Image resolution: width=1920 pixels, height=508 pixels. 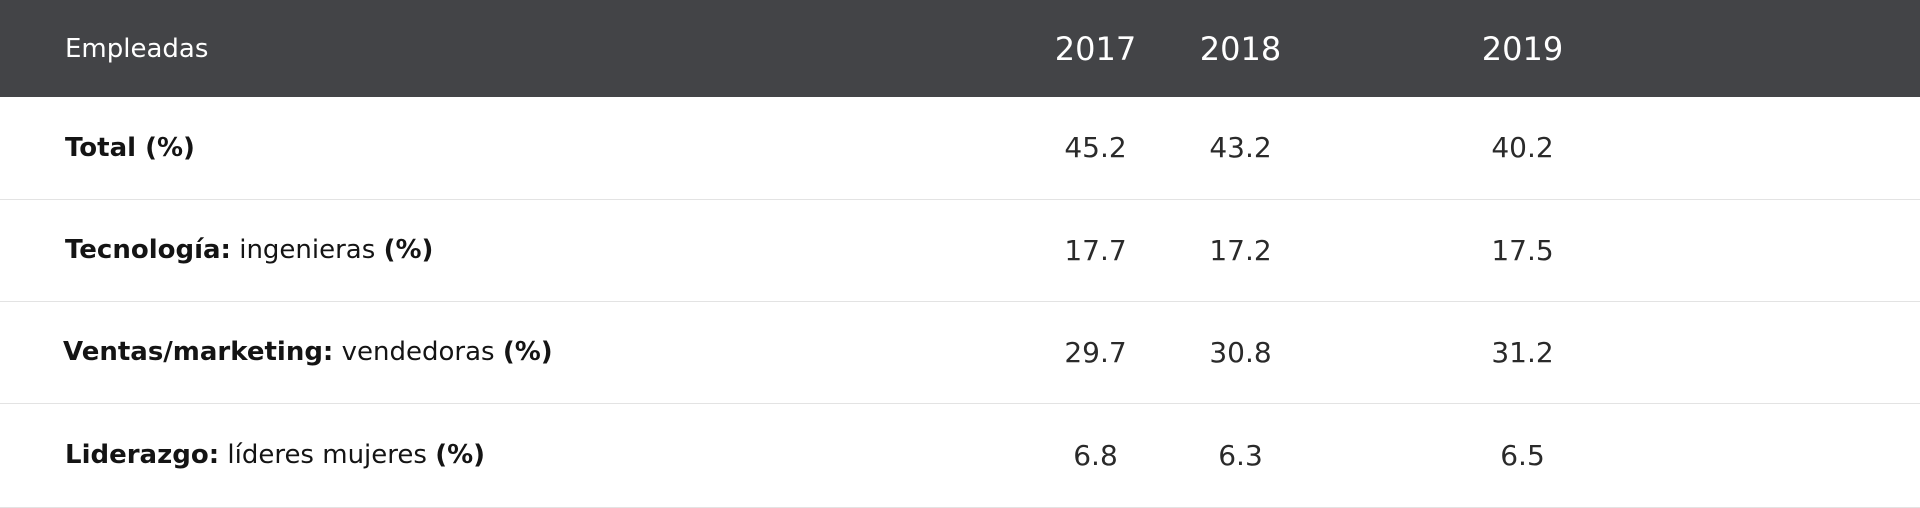 I want to click on cell-value-text: 6.5, so click(x=1522, y=455).